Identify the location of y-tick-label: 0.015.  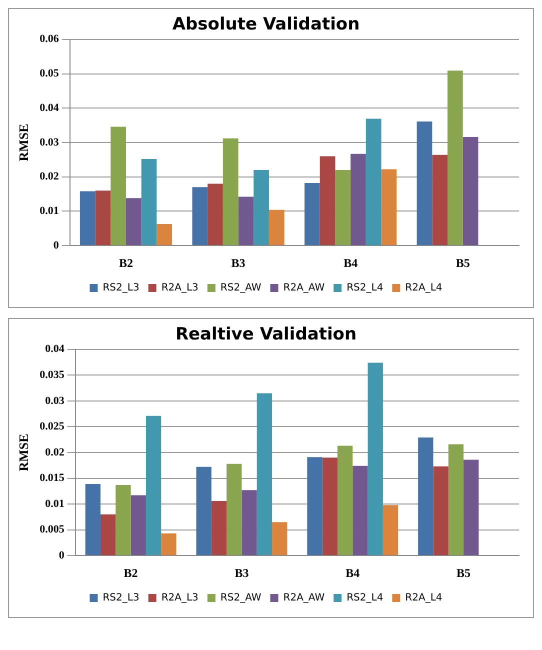
(52, 478).